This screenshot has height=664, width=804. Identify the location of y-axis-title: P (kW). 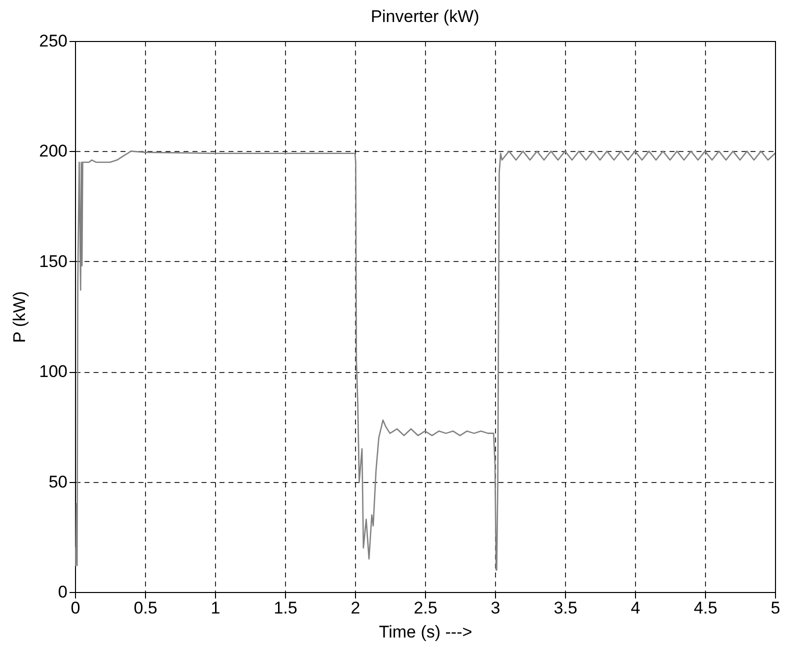
(20, 317).